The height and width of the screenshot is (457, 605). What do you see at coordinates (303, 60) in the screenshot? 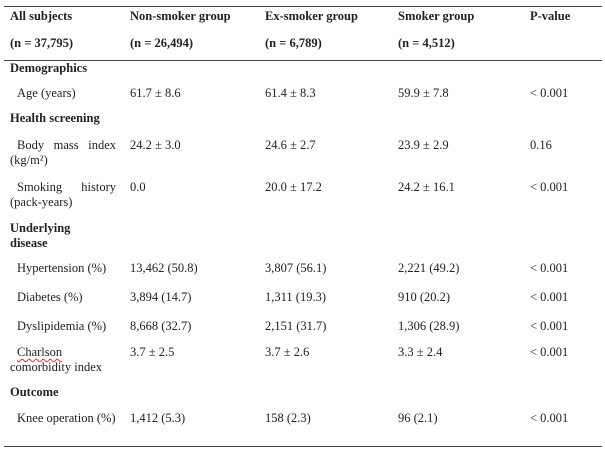
I see `header-rule` at bounding box center [303, 60].